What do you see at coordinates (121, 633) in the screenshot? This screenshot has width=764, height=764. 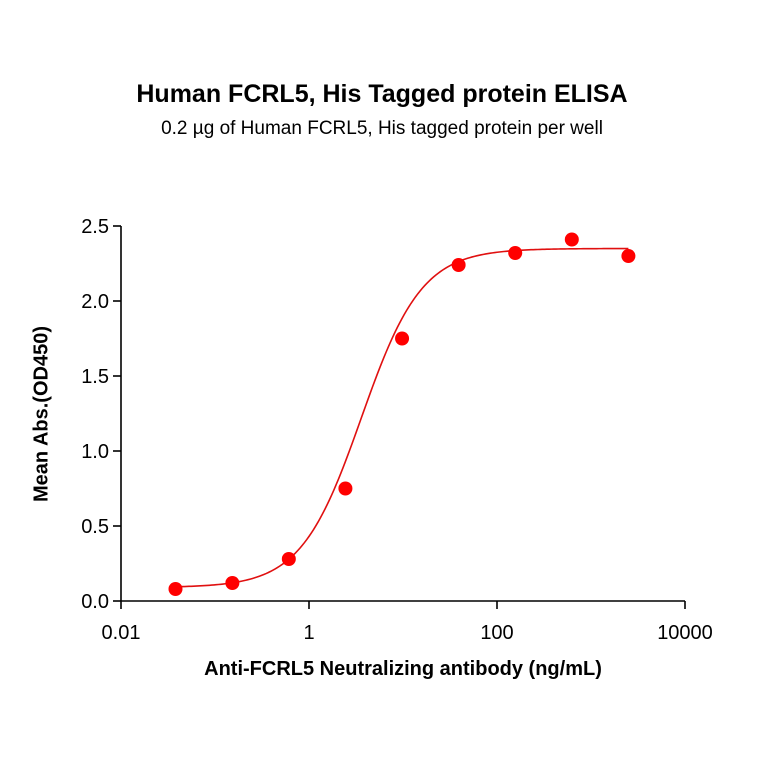 I see `x-tick-label: 0.01` at bounding box center [121, 633].